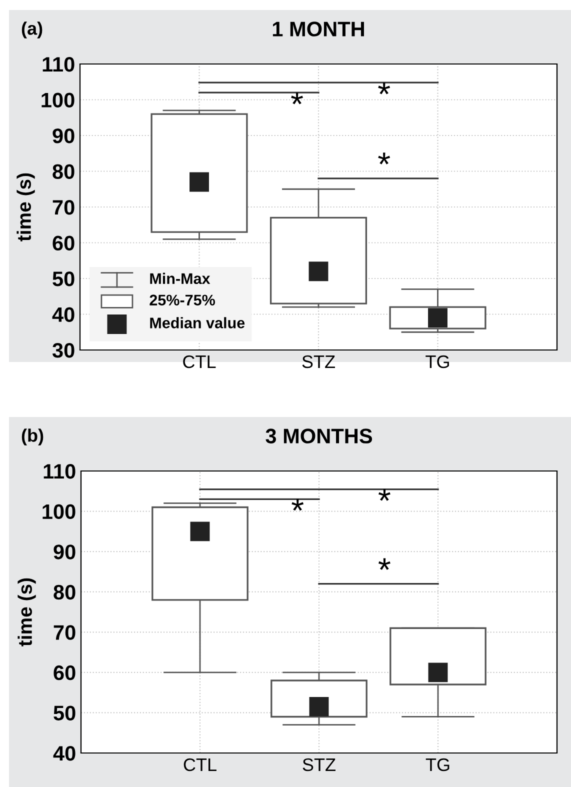 This screenshot has width=571, height=787. I want to click on chart-title: 1 MONTH, so click(318, 29).